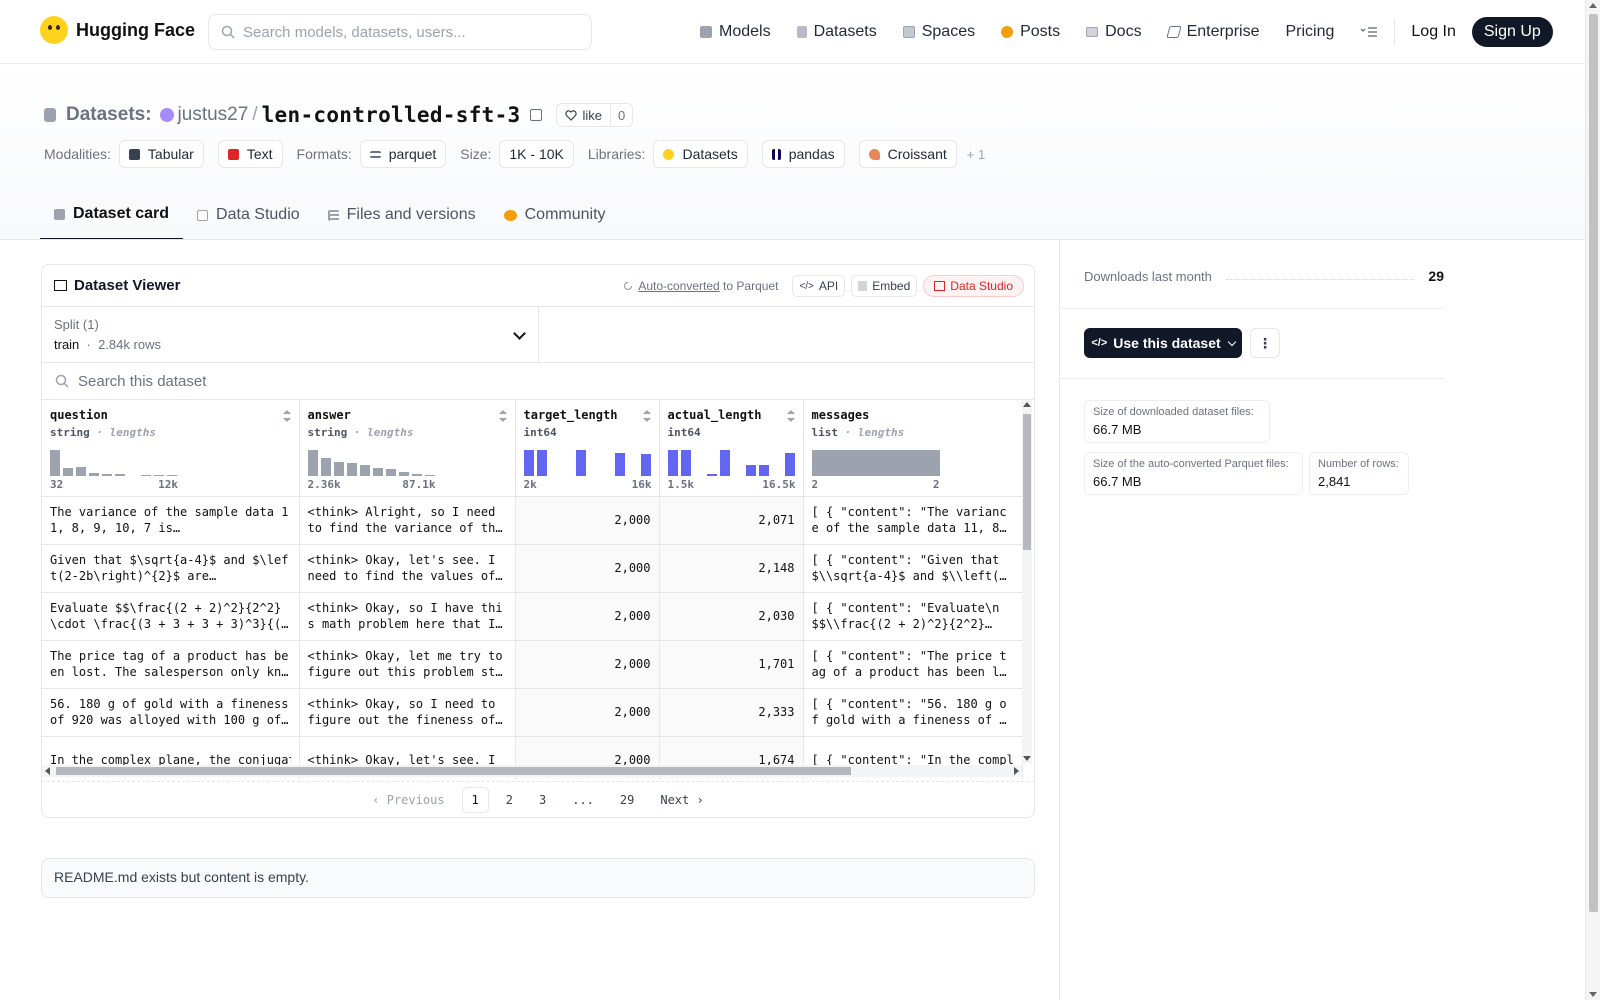  I want to click on api-button: </> API, so click(819, 286).